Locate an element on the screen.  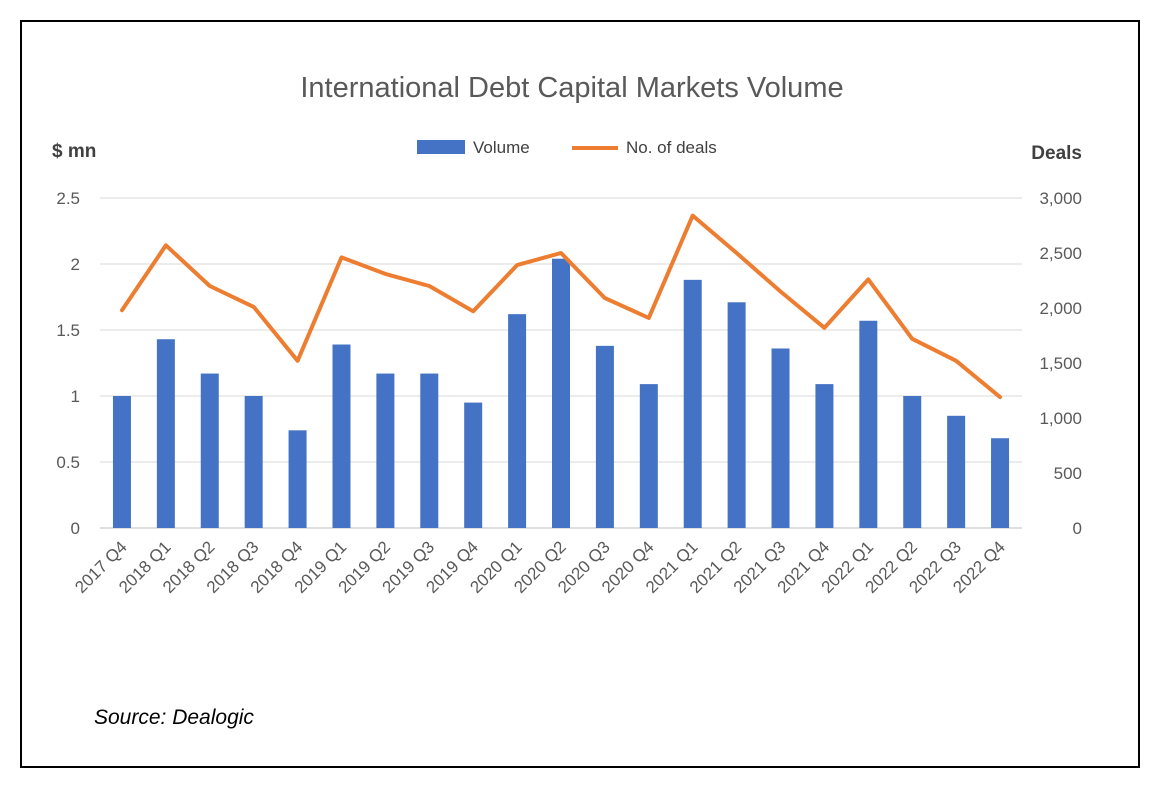
source-note: Source: Dealogic is located at coordinates (174, 717).